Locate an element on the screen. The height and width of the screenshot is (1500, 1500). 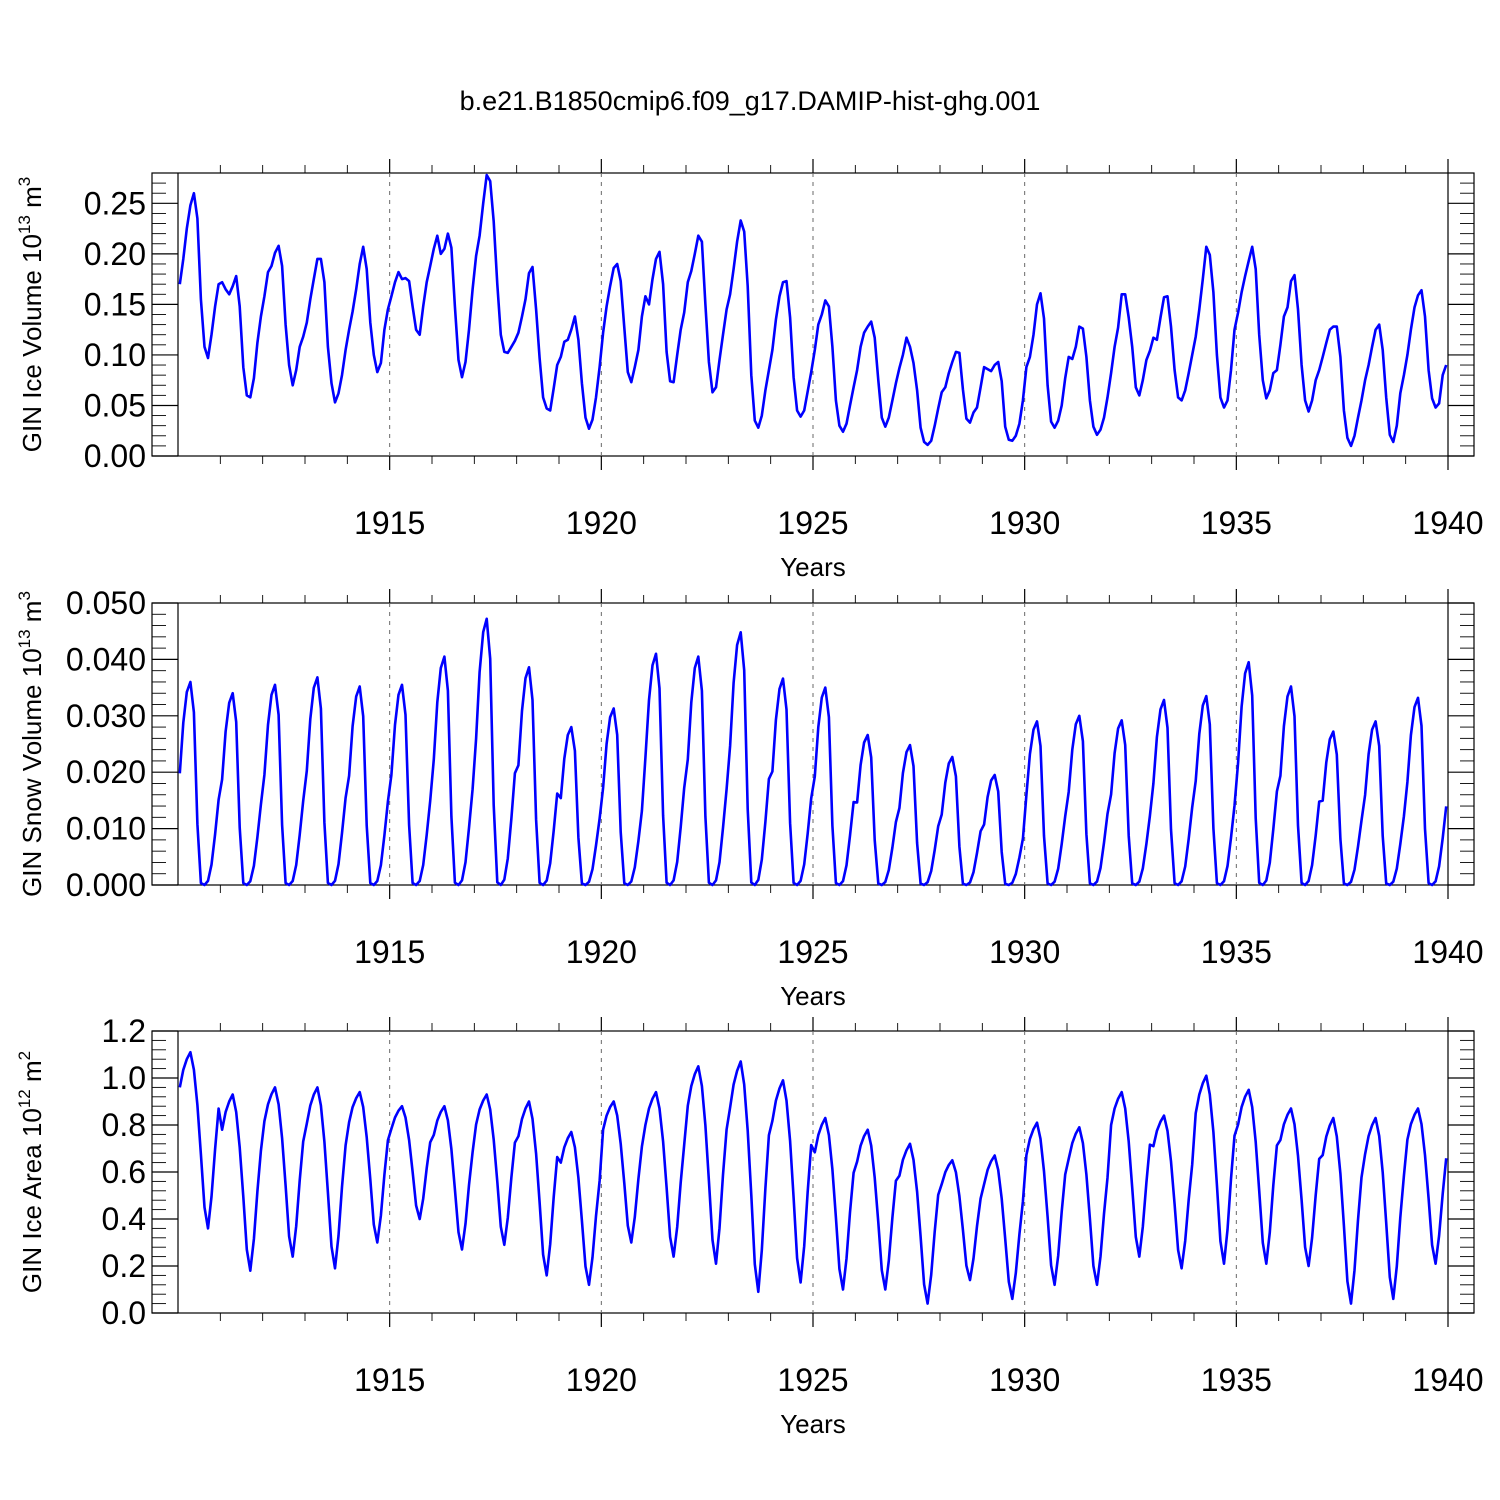
y-tick-label: 0.000 is located at coordinates (106, 885).